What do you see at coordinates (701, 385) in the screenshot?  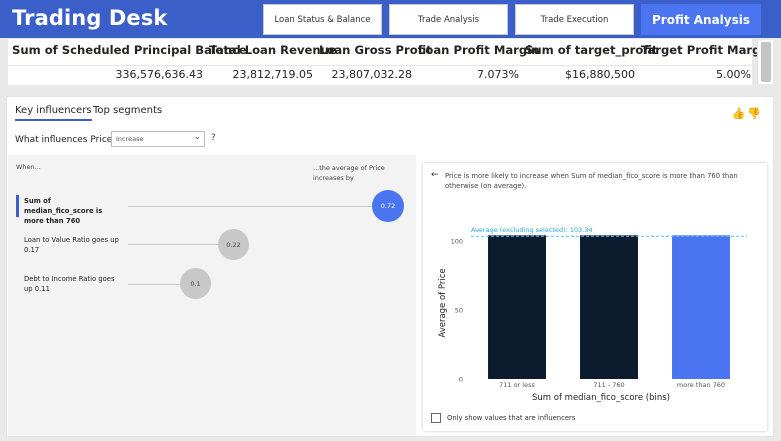 I see `x-tick-label: more than 760` at bounding box center [701, 385].